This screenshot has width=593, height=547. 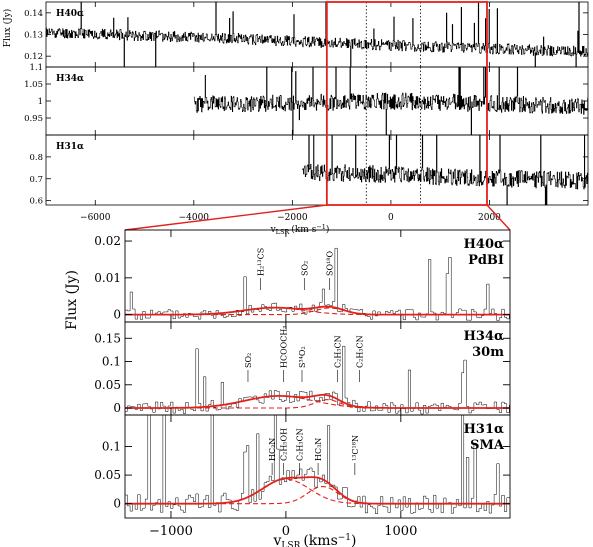 What do you see at coordinates (107, 338) in the screenshot?
I see `y-tick-label: 0.15` at bounding box center [107, 338].